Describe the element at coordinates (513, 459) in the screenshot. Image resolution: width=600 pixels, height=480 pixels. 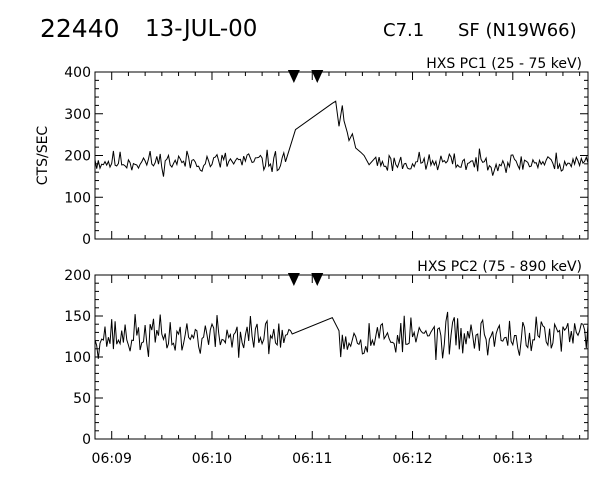
I see `x-tick-label: 06:13` at that location.